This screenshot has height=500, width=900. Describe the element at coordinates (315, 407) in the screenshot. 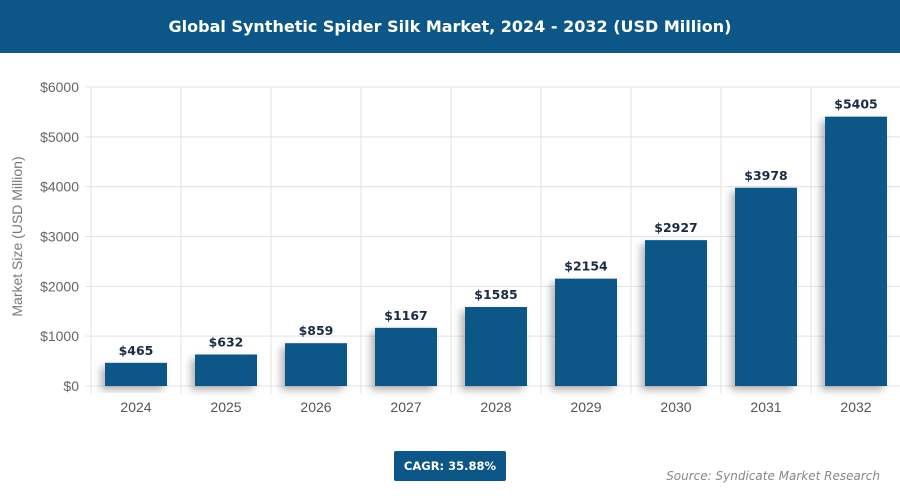

I see `x-tick-label: 2026` at that location.